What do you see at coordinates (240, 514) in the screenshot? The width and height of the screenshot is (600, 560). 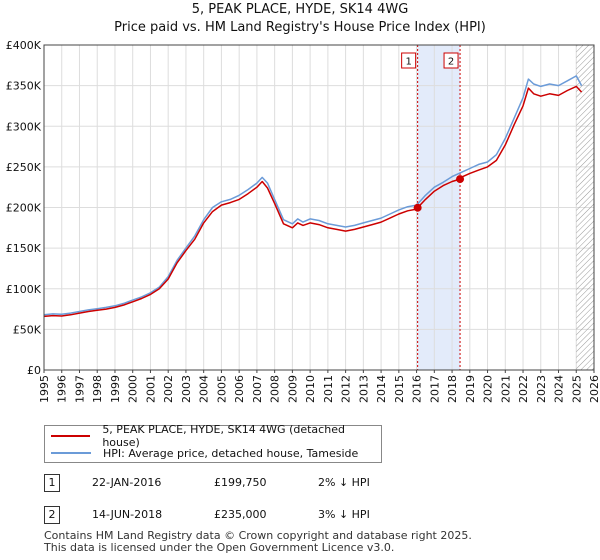 I see `transaction-price: £235,000` at bounding box center [240, 514].